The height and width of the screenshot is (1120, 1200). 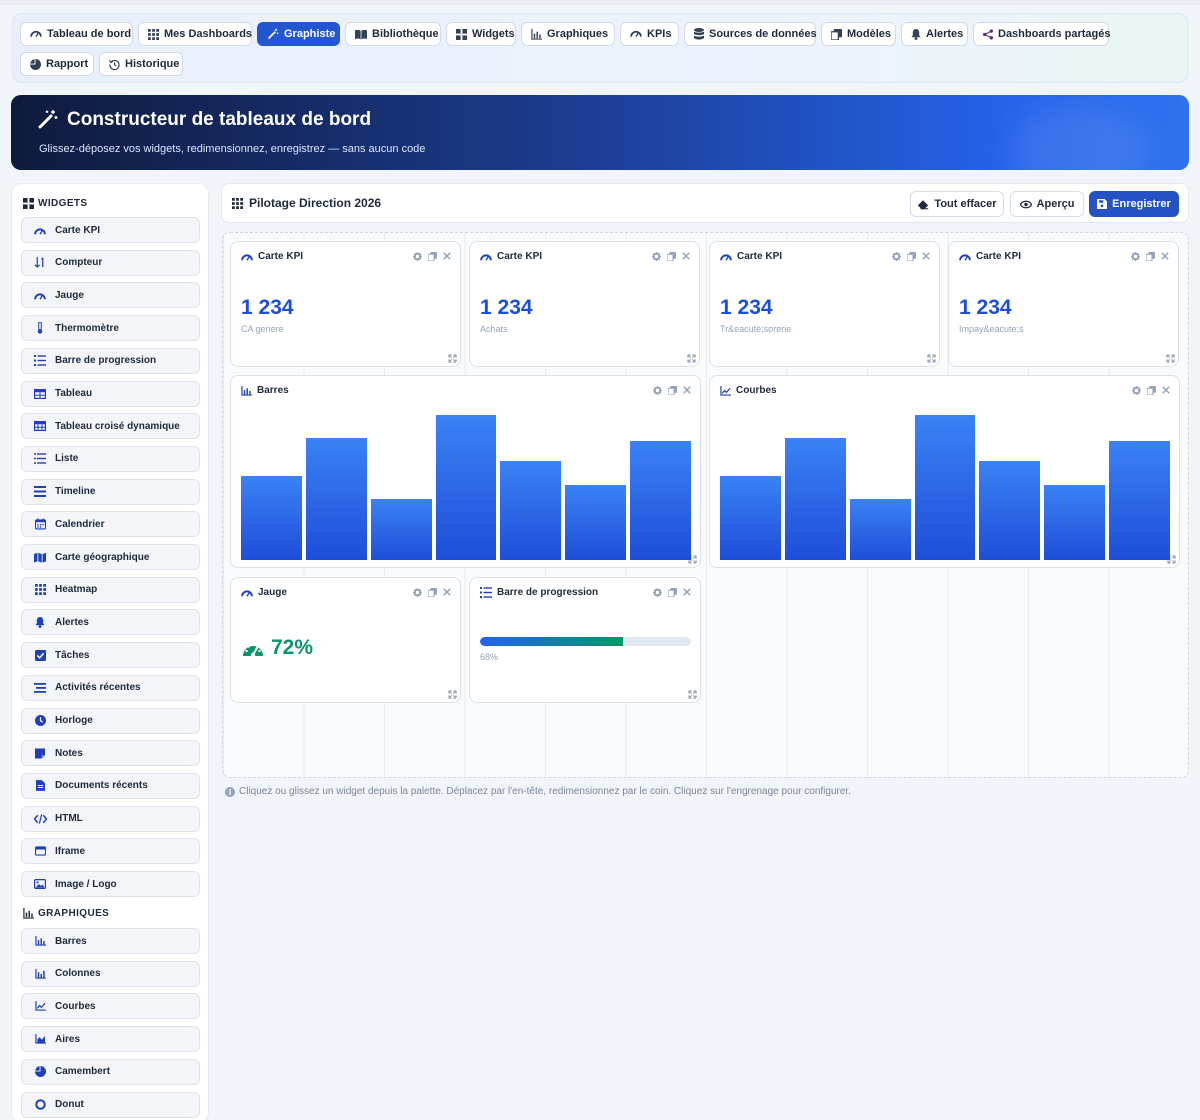 I want to click on widget-header: Courbes, so click(x=748, y=390).